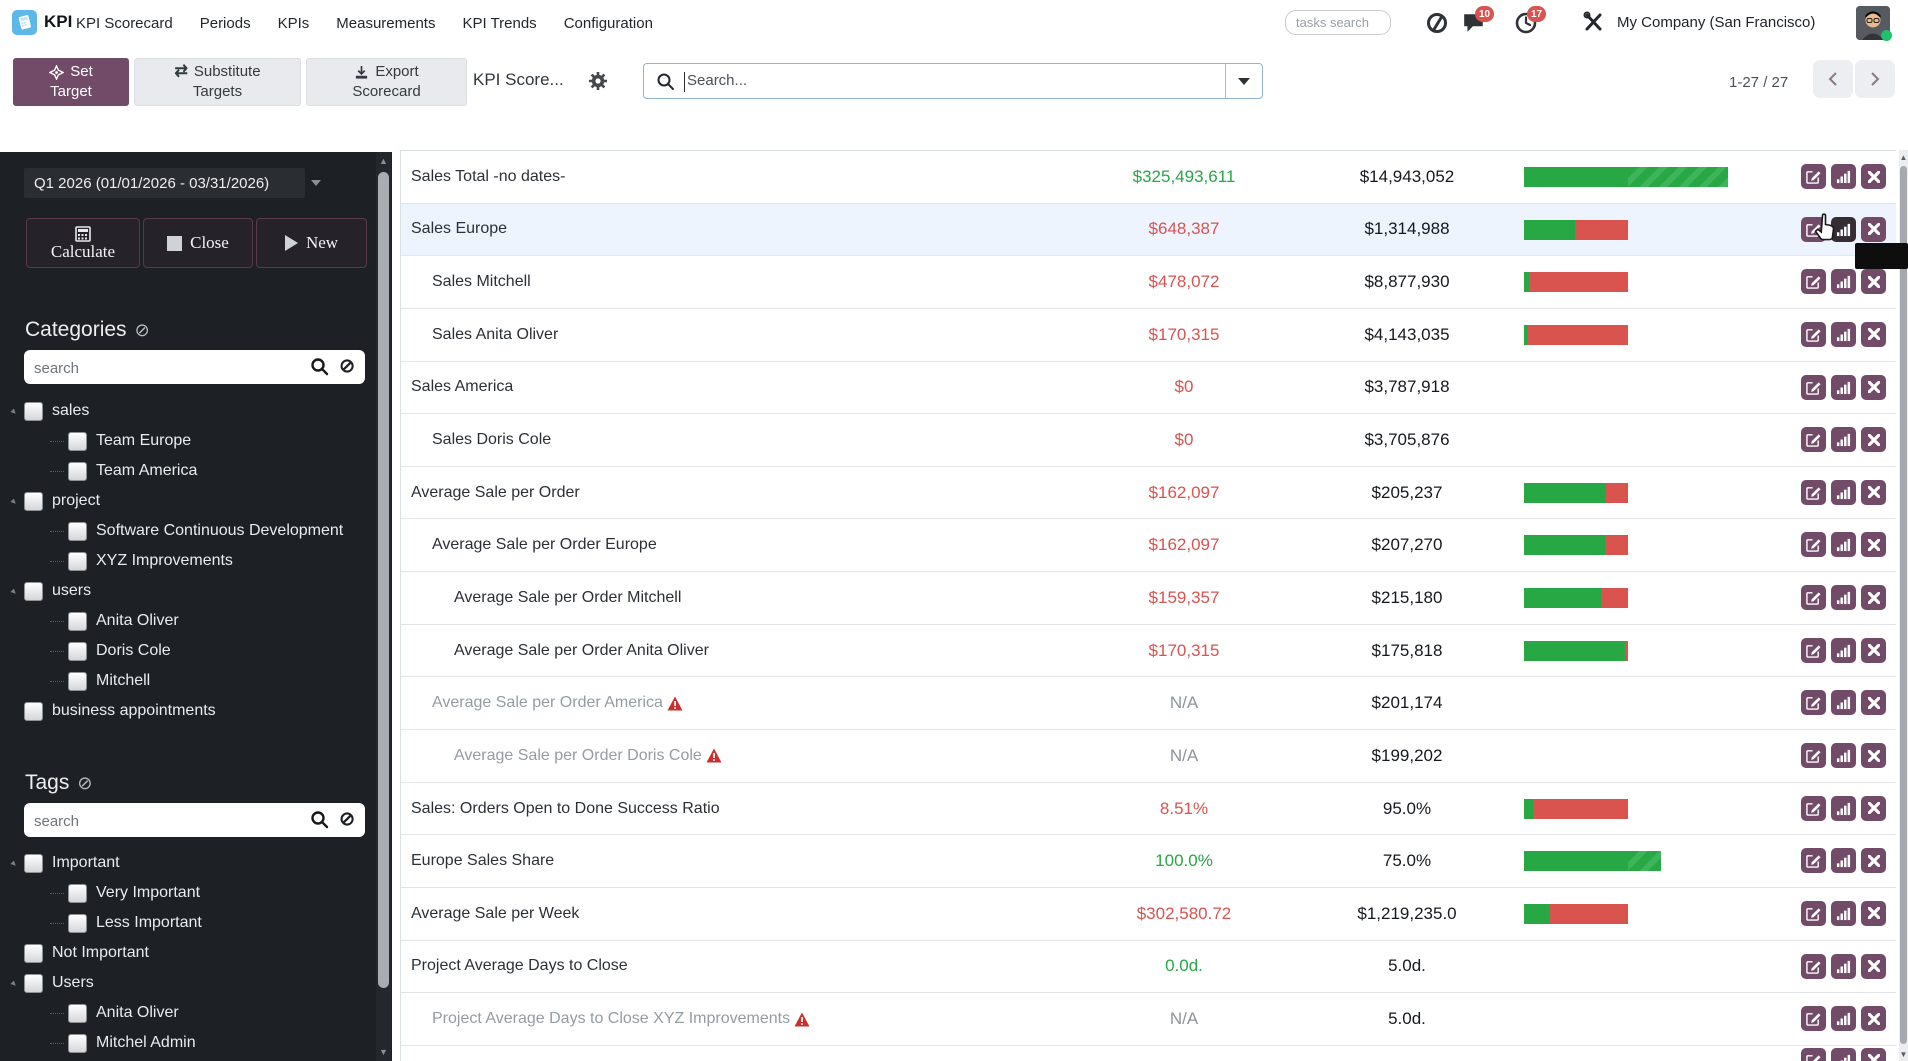  Describe the element at coordinates (1338, 22) in the screenshot. I see `tasks-search-input` at that location.